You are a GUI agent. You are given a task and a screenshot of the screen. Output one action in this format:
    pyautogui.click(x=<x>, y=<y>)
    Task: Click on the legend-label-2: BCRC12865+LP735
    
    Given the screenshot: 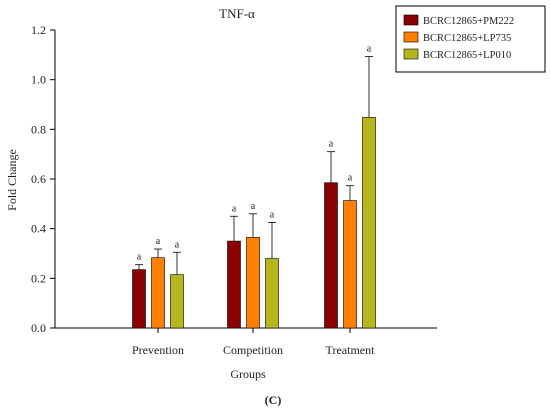 What is the action you would take?
    pyautogui.click(x=467, y=38)
    